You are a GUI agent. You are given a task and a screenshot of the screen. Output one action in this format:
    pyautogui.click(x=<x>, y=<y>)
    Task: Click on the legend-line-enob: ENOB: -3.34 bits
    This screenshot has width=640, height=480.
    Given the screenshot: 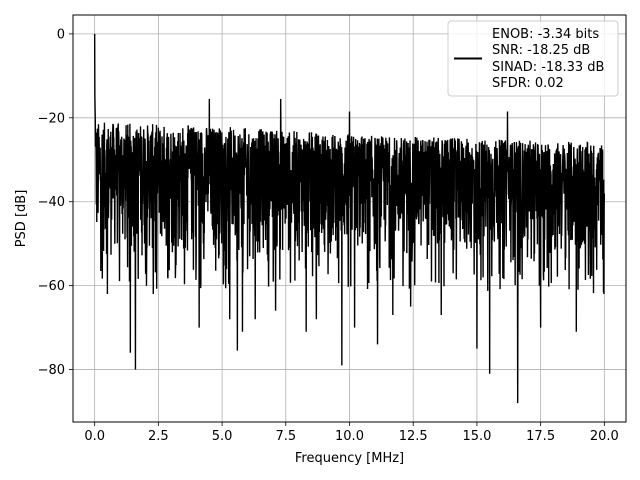 What is the action you would take?
    pyautogui.click(x=545, y=34)
    